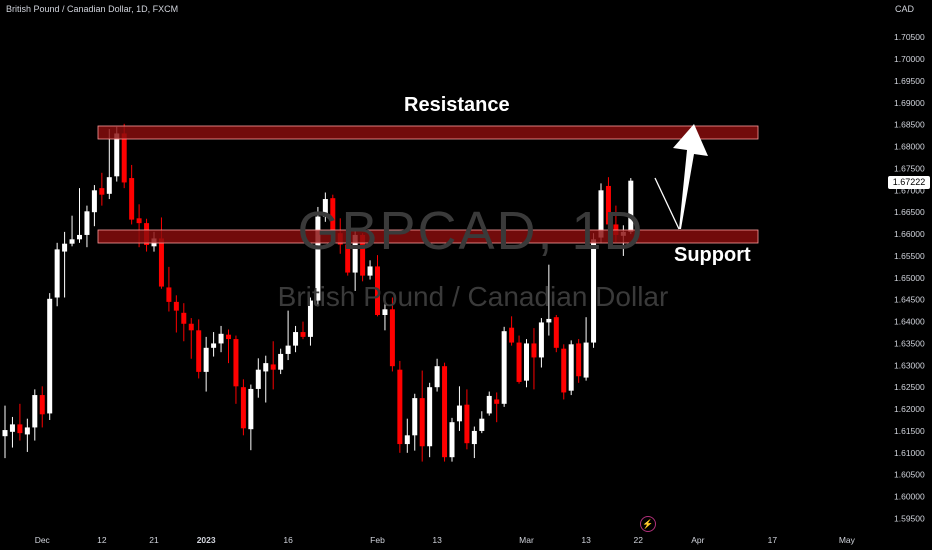 The height and width of the screenshot is (550, 932). I want to click on lightning-icon: ⚡, so click(648, 524).